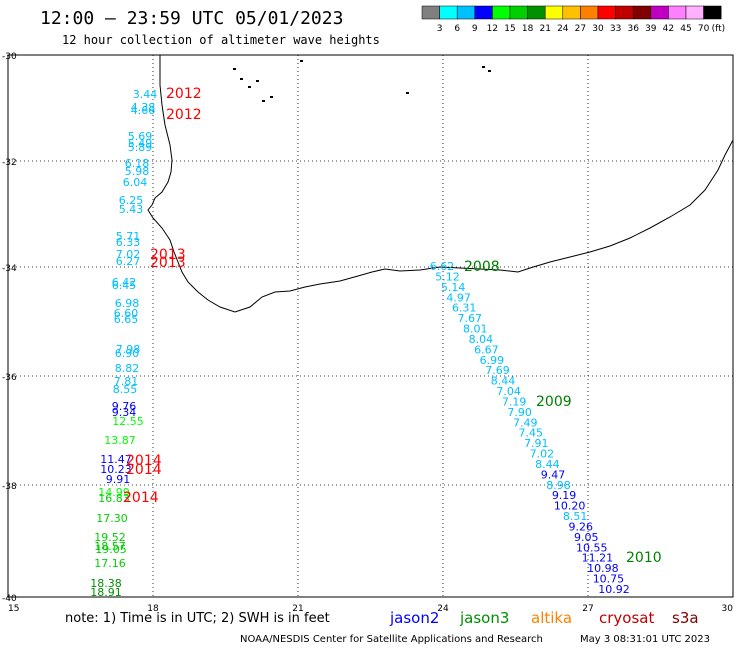 The width and height of the screenshot is (740, 650). What do you see at coordinates (106, 592) in the screenshot?
I see `swh-value: 18.91` at bounding box center [106, 592].